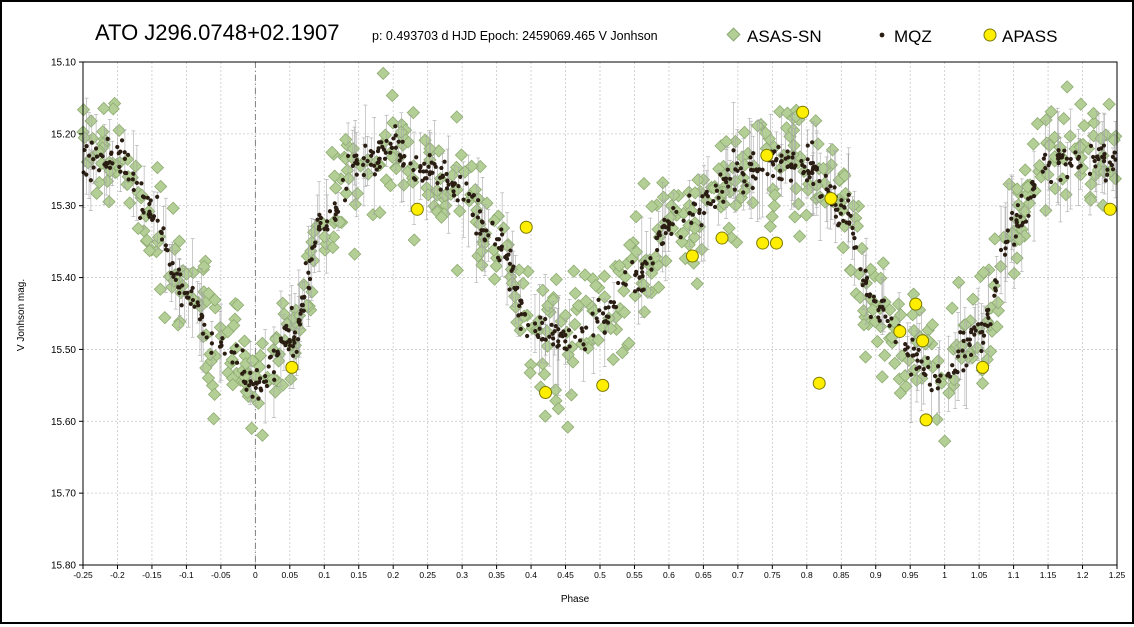  What do you see at coordinates (531, 575) in the screenshot?
I see `x-tick-label: 0.4` at bounding box center [531, 575].